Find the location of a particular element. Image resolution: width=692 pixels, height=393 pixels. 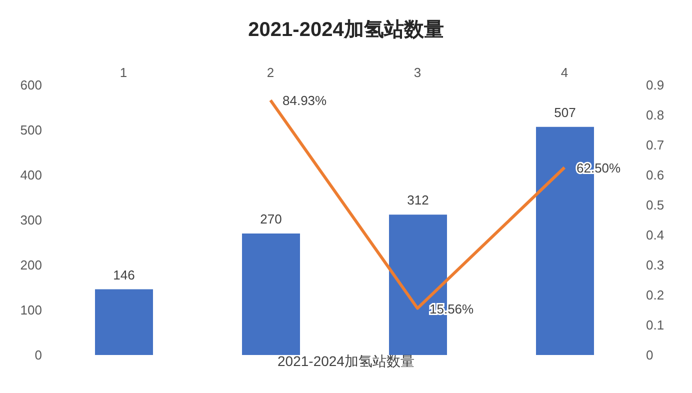

y-tick-label: 500 is located at coordinates (31, 130).